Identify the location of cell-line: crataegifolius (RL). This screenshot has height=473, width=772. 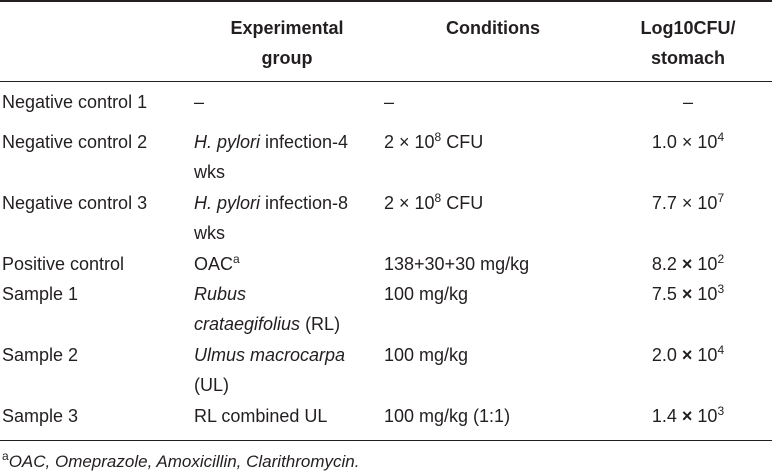
(267, 324).